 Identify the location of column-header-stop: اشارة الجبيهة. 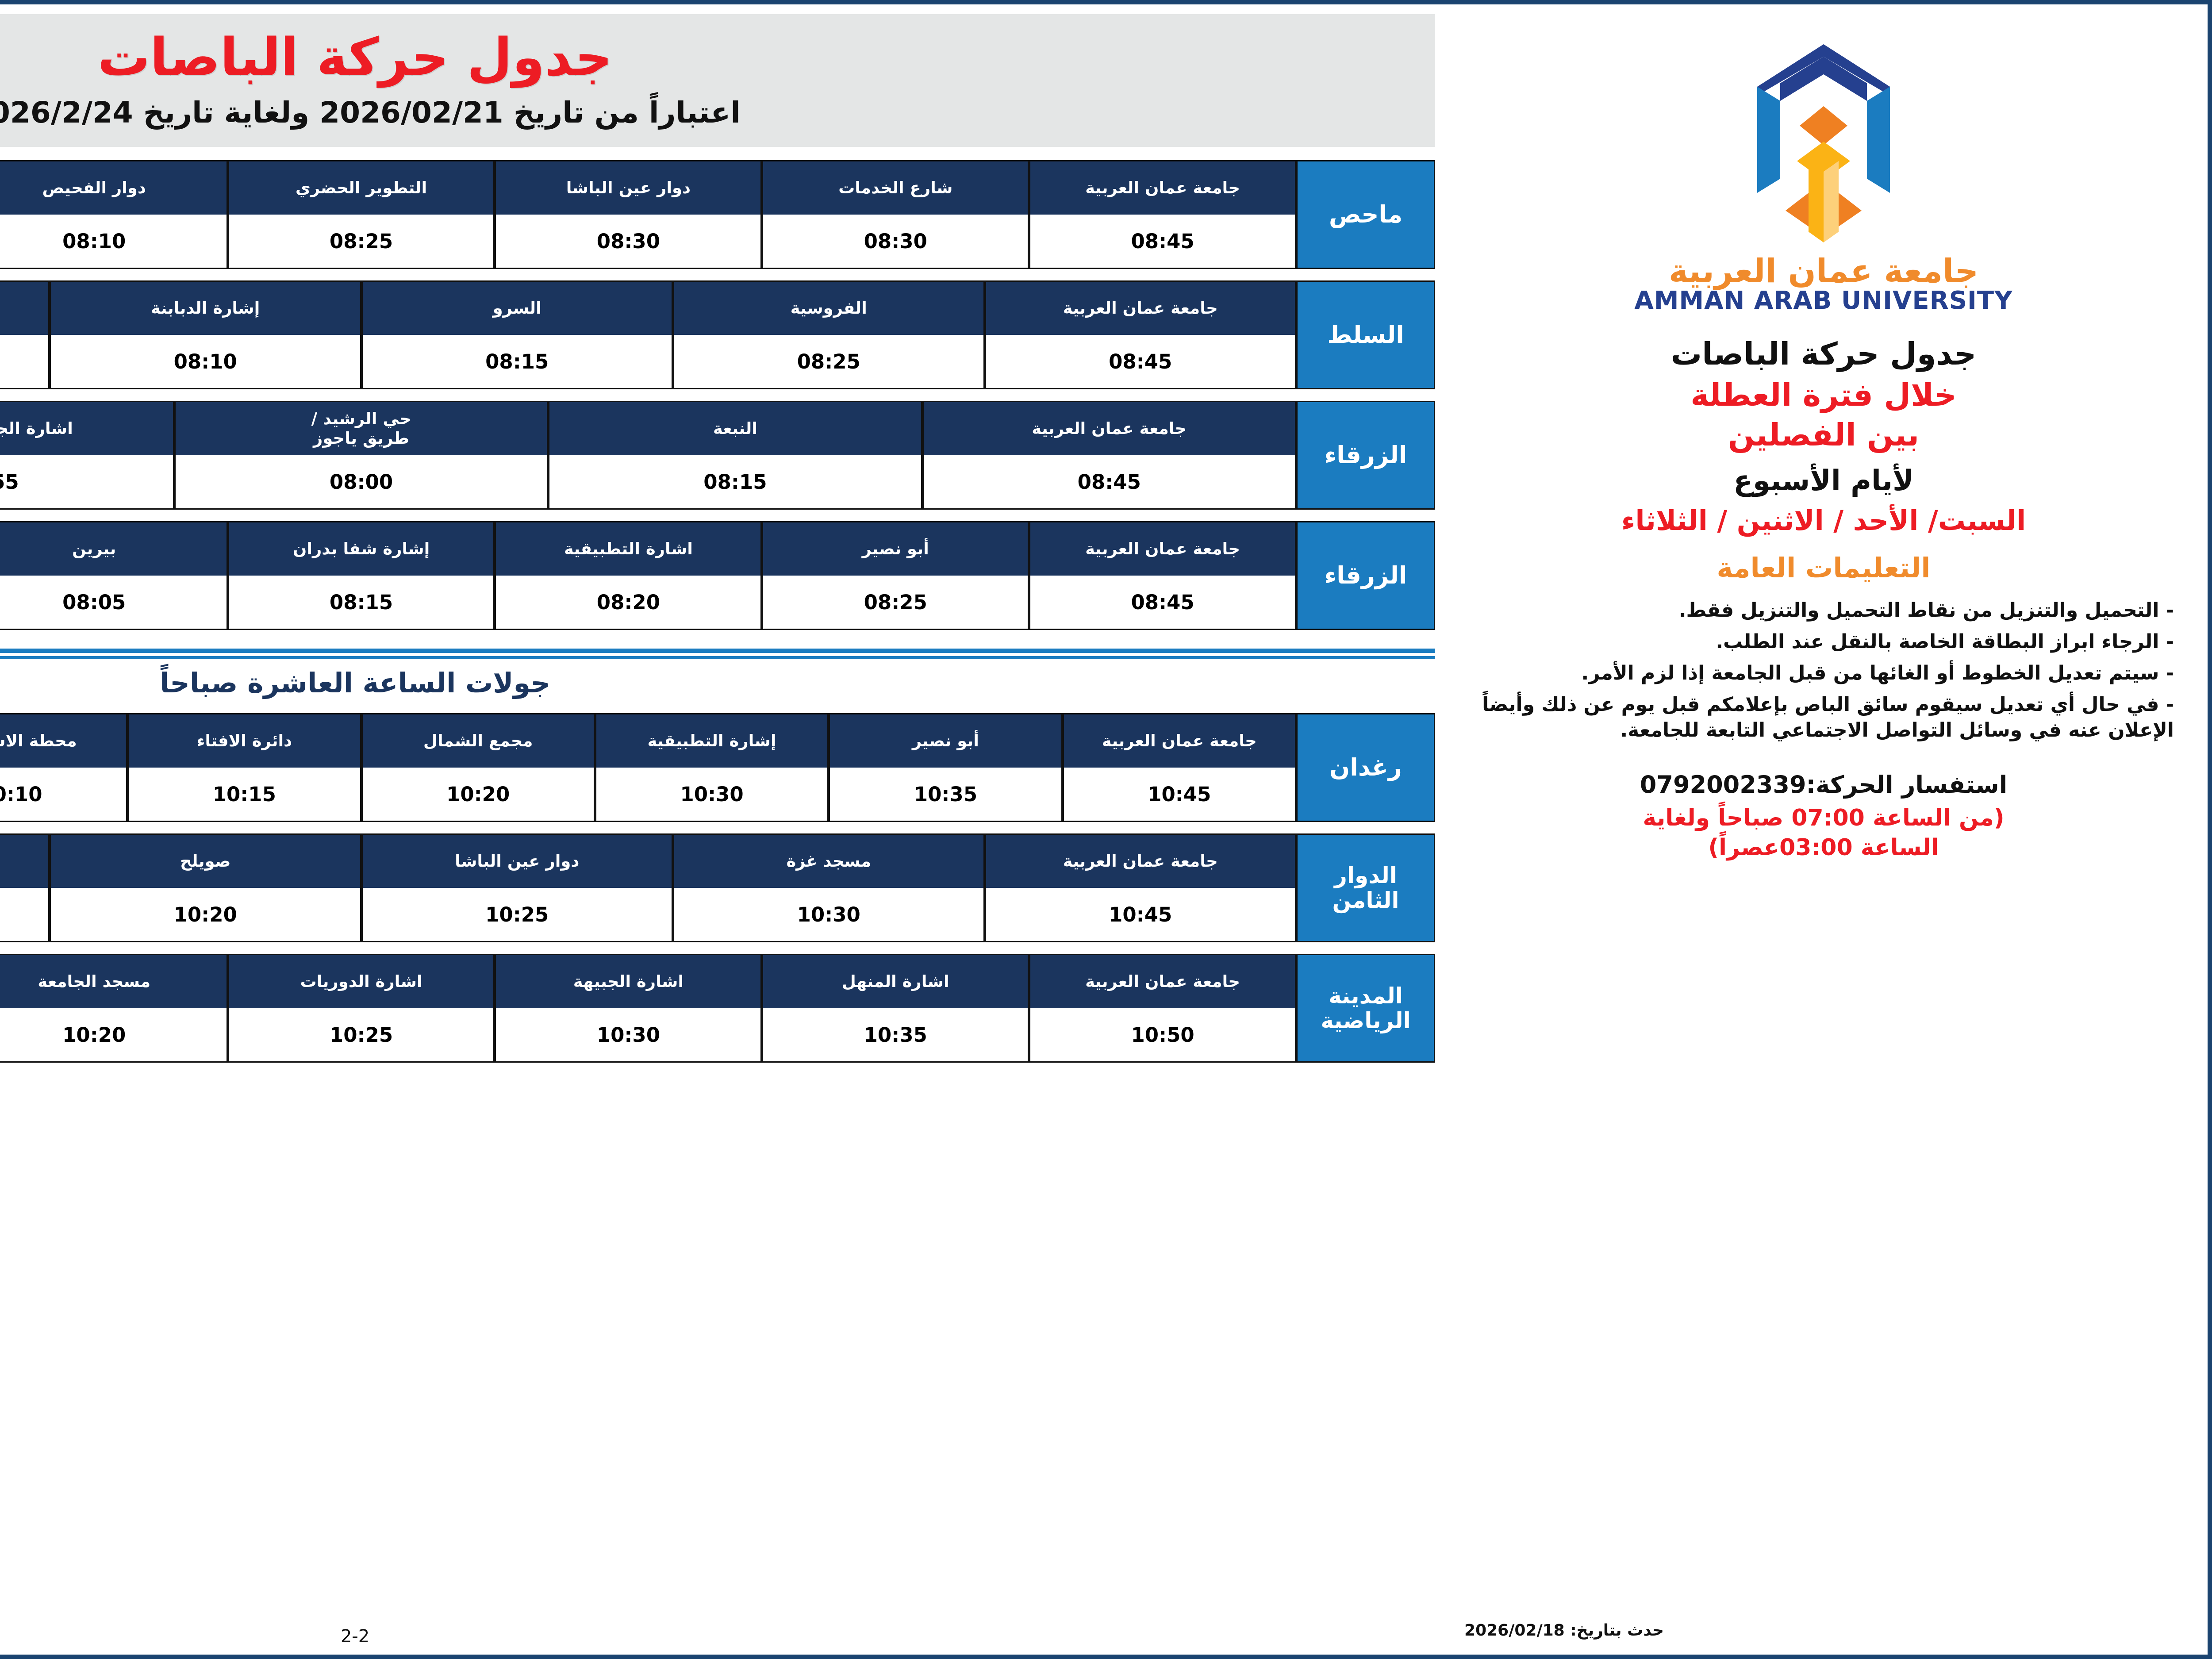
(629, 982).